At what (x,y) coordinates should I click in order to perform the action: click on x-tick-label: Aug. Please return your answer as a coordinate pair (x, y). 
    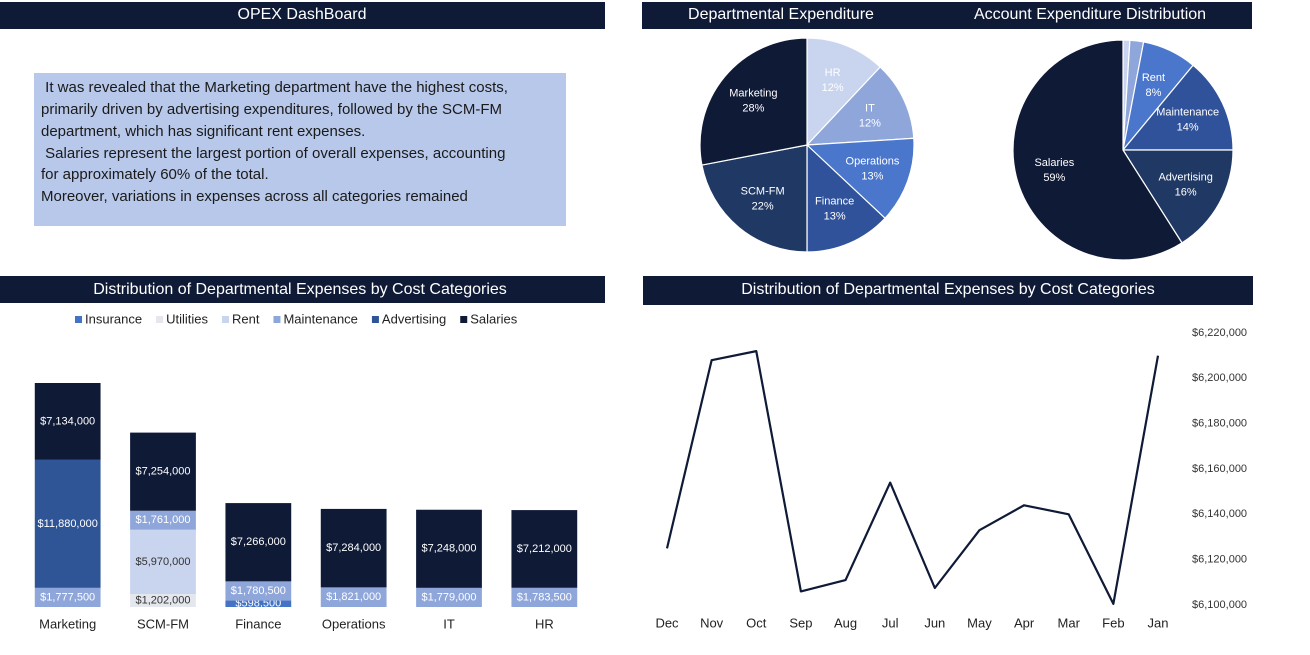
    Looking at the image, I should click on (845, 622).